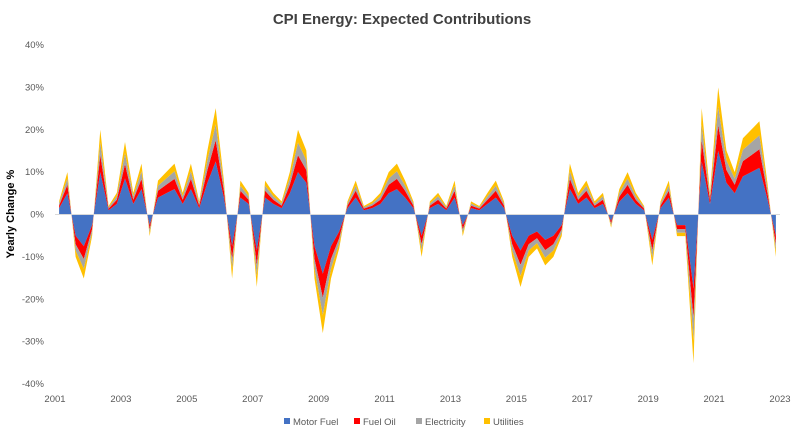 The height and width of the screenshot is (434, 804). Describe the element at coordinates (445, 422) in the screenshot. I see `legend-label: Electricity` at that location.